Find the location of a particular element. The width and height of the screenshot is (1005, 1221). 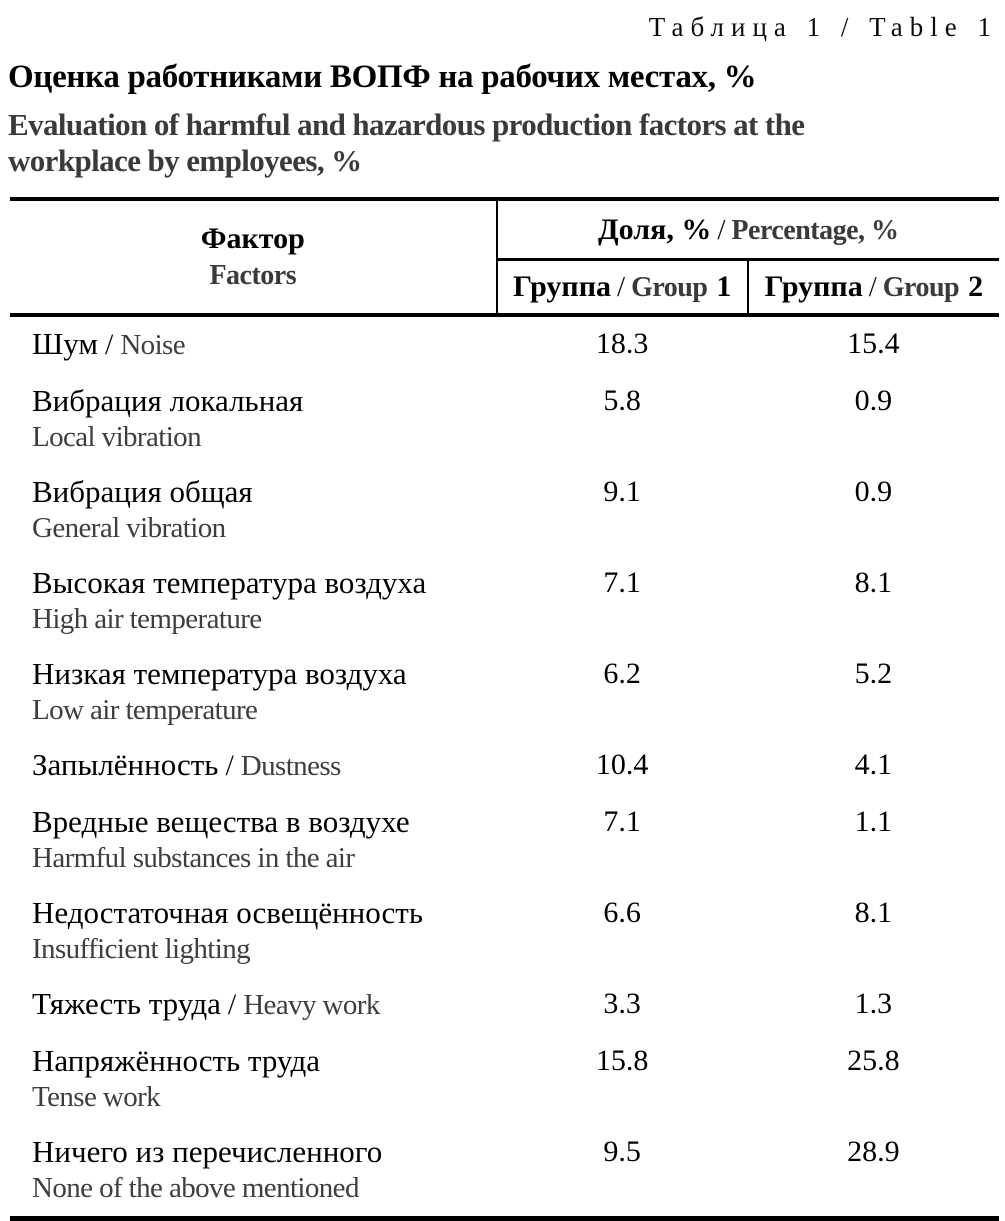

group2-value: 28.9 is located at coordinates (873, 1173).